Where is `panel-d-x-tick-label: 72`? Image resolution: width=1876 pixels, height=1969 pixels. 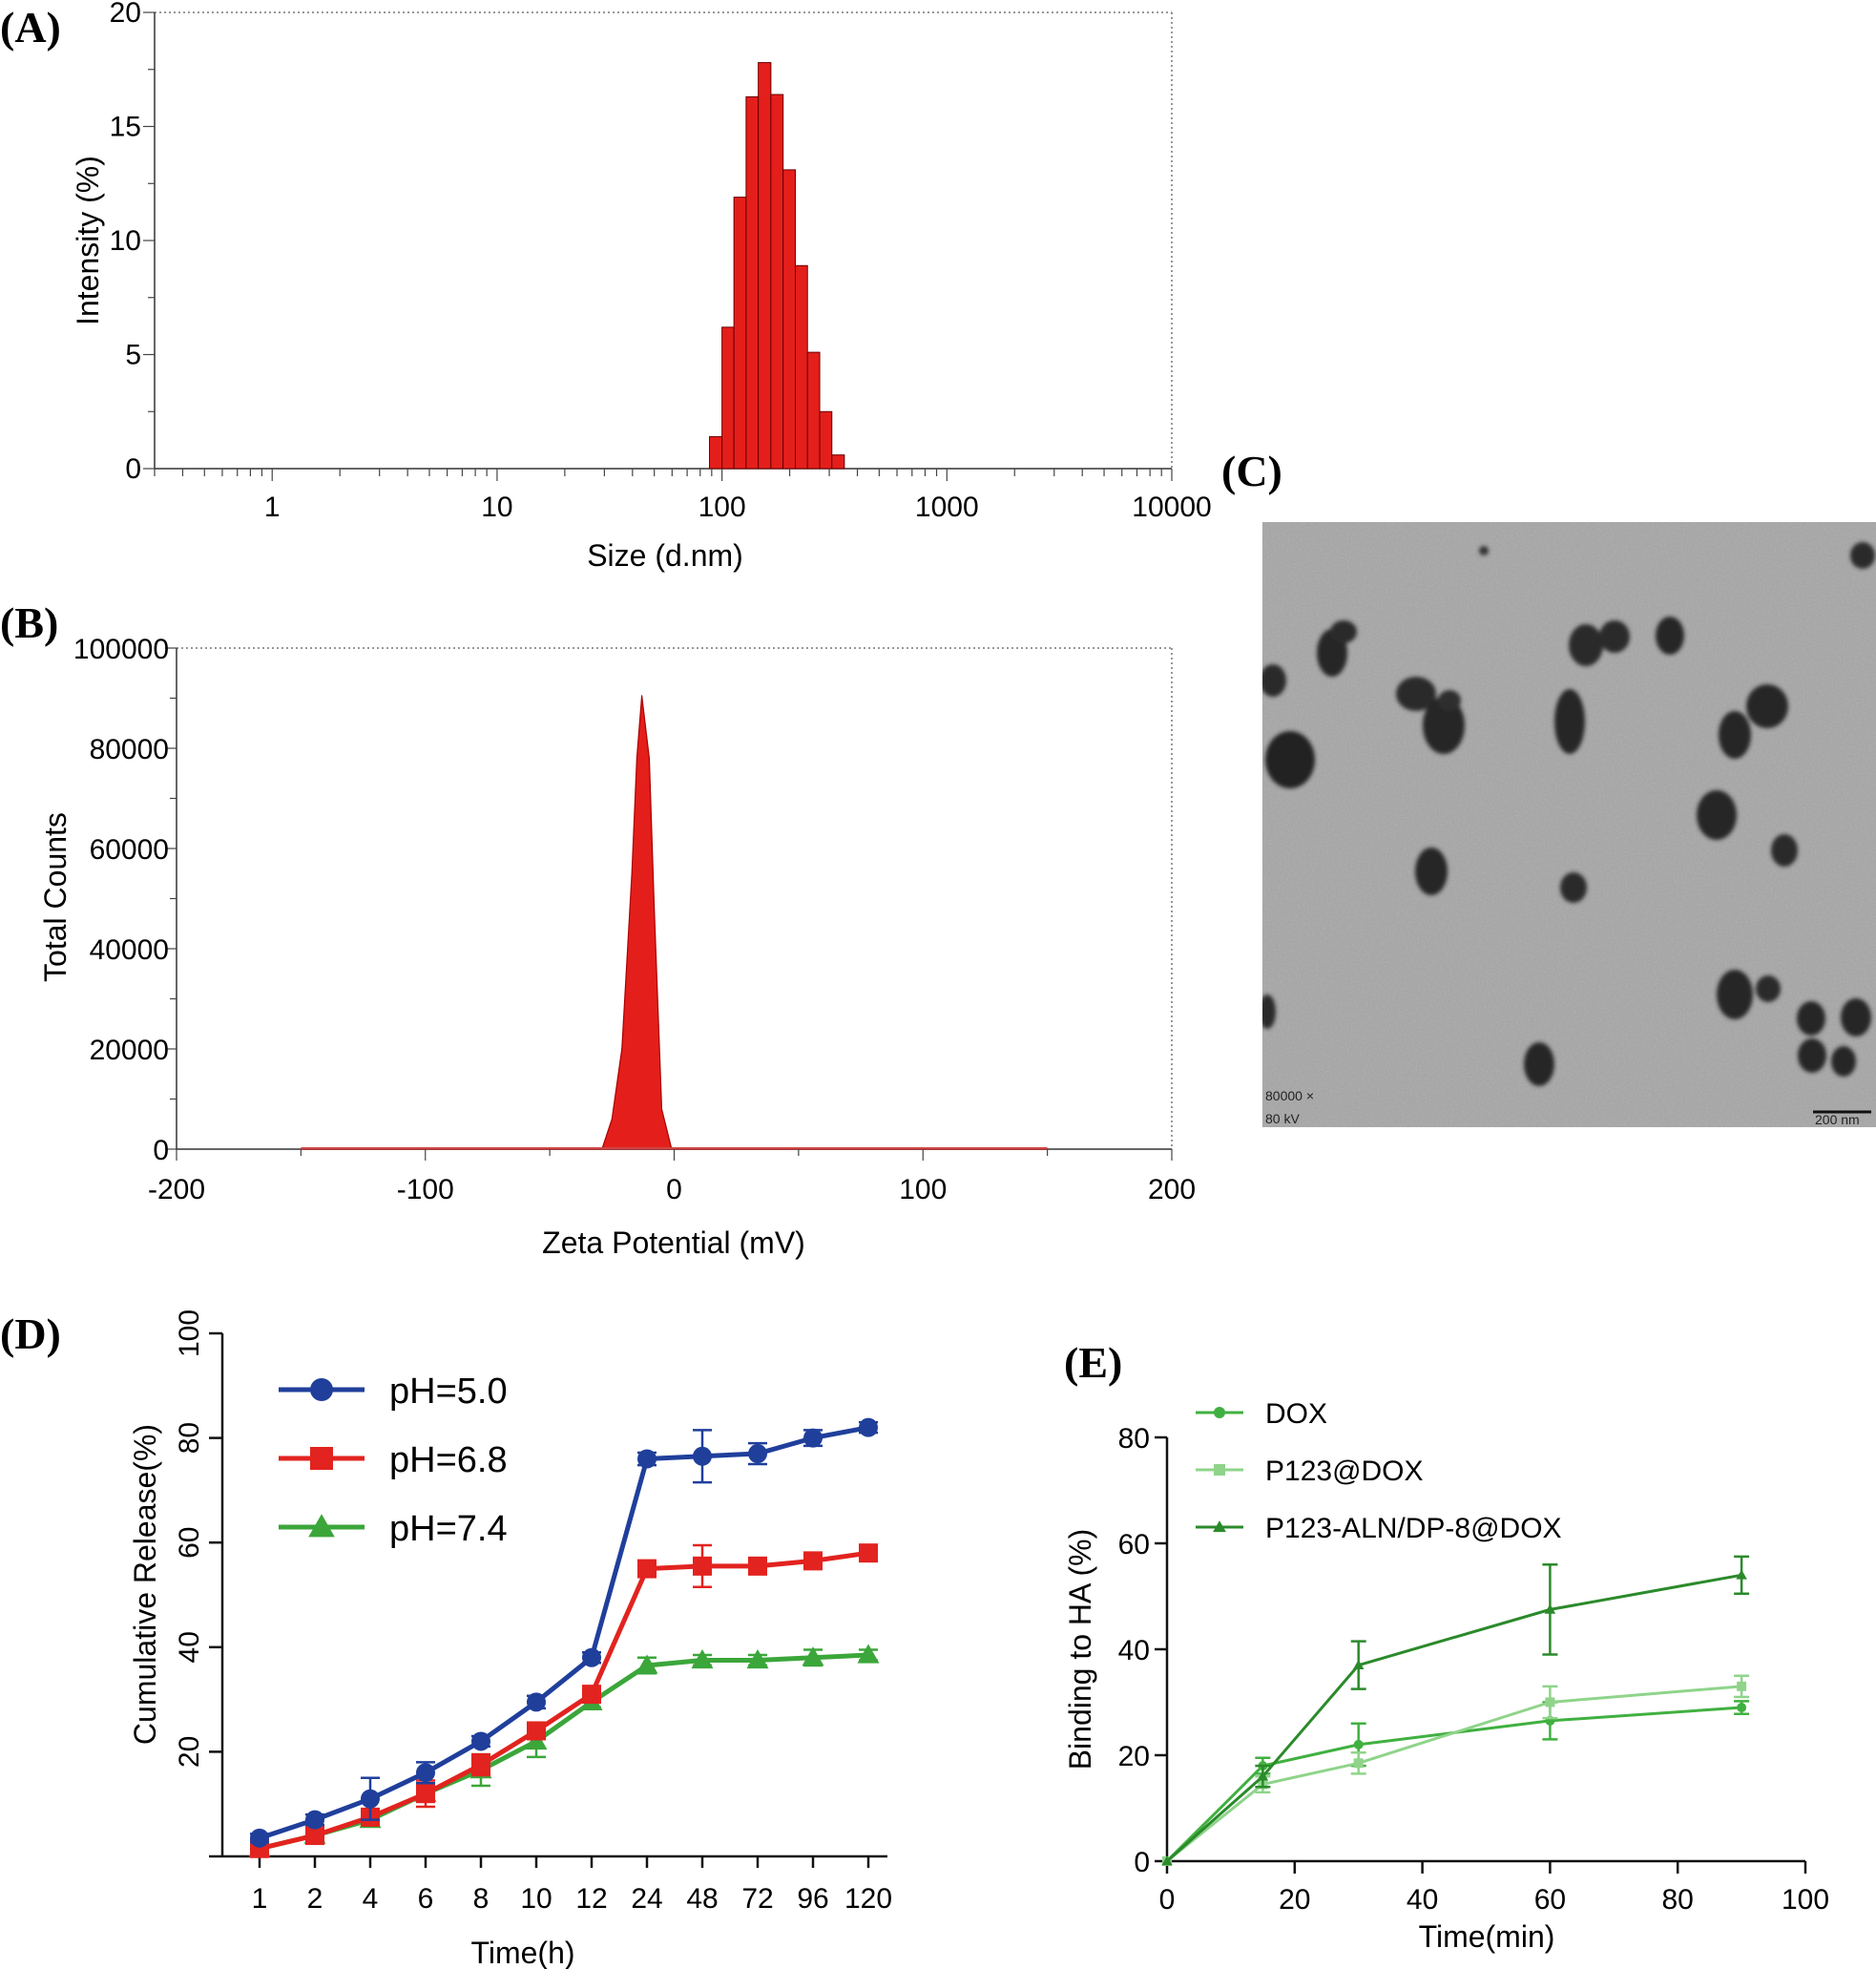
panel-d-x-tick-label: 72 is located at coordinates (757, 1899).